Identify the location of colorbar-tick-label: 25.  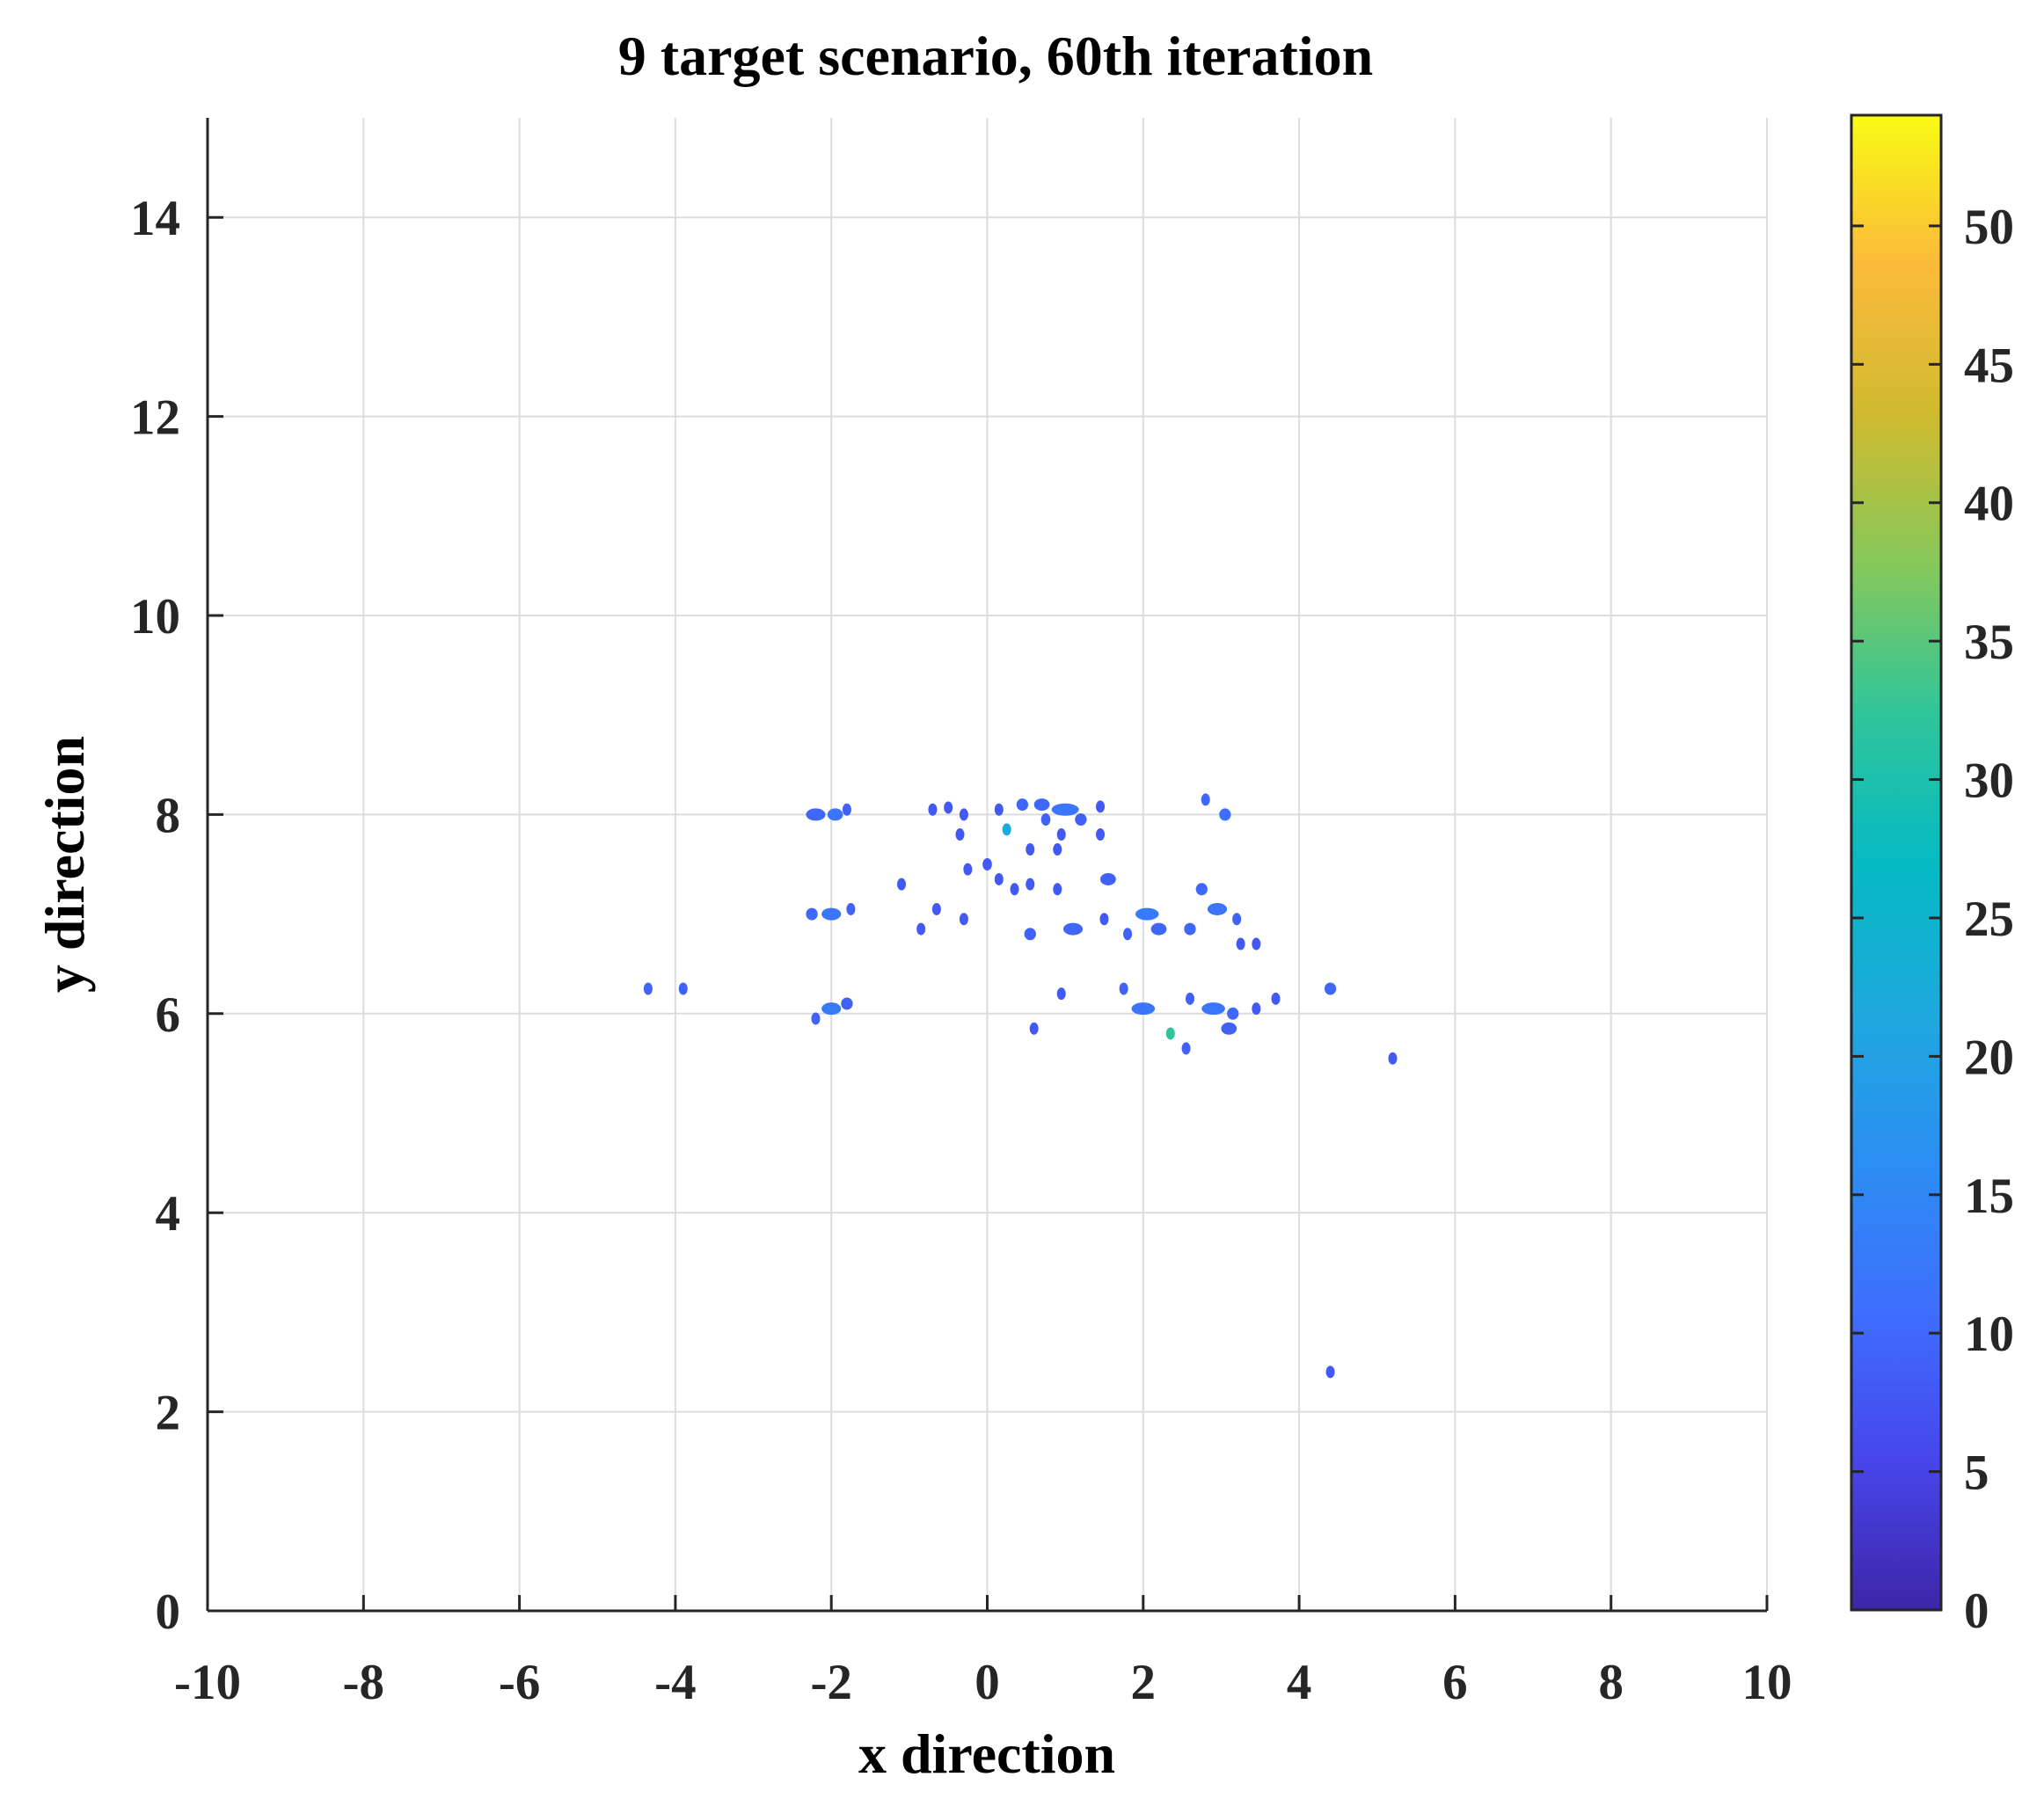
(1989, 919).